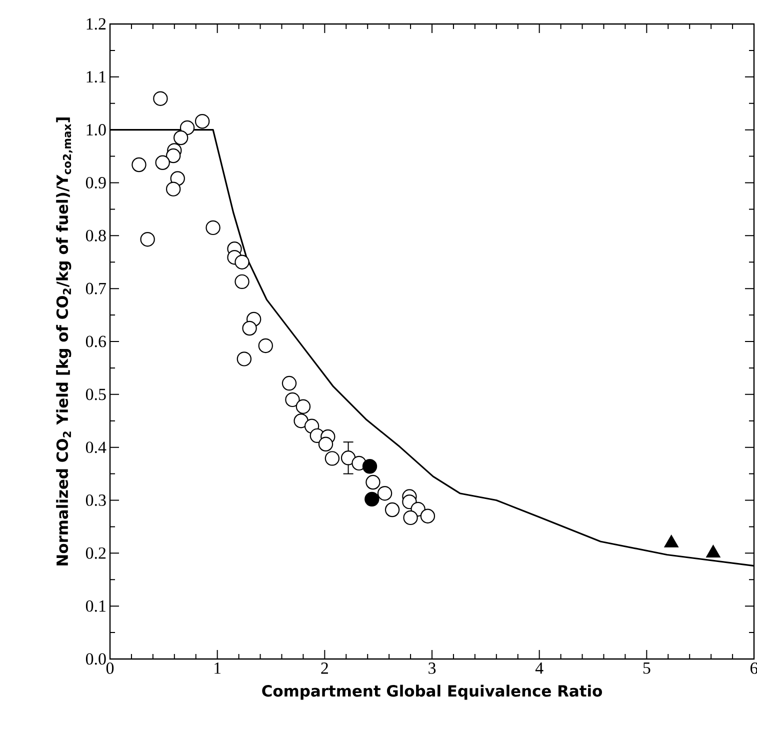  What do you see at coordinates (96, 130) in the screenshot?
I see `y-tick-label: 1.0` at bounding box center [96, 130].